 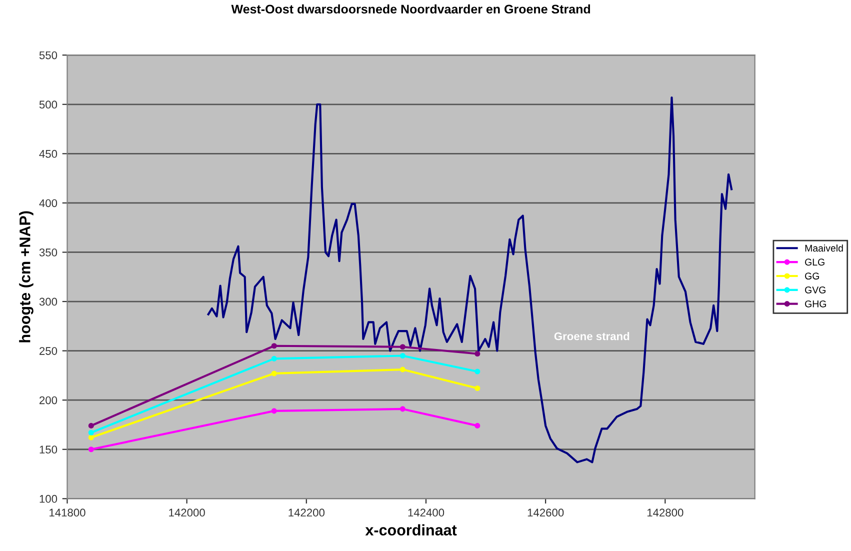 I want to click on y-tick-label: 300, so click(x=48, y=302).